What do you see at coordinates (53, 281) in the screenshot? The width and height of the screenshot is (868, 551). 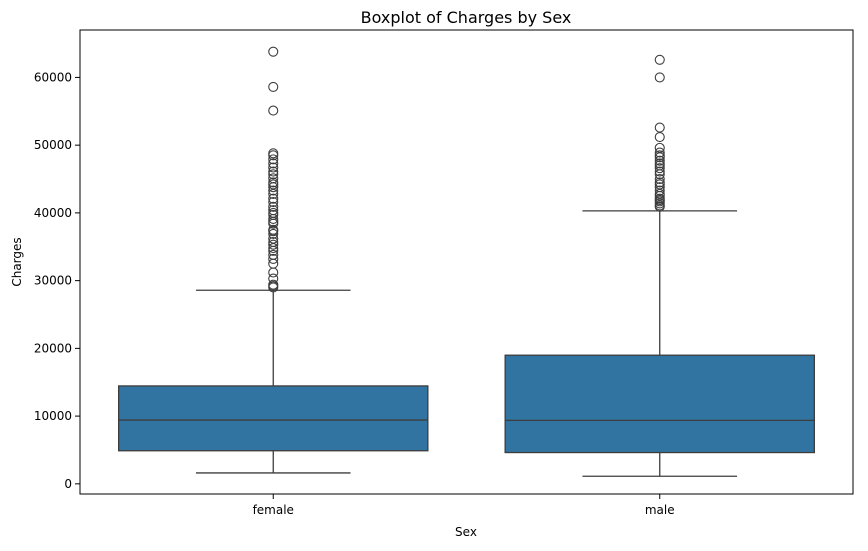 I see `y-tick-label: 30000` at bounding box center [53, 281].